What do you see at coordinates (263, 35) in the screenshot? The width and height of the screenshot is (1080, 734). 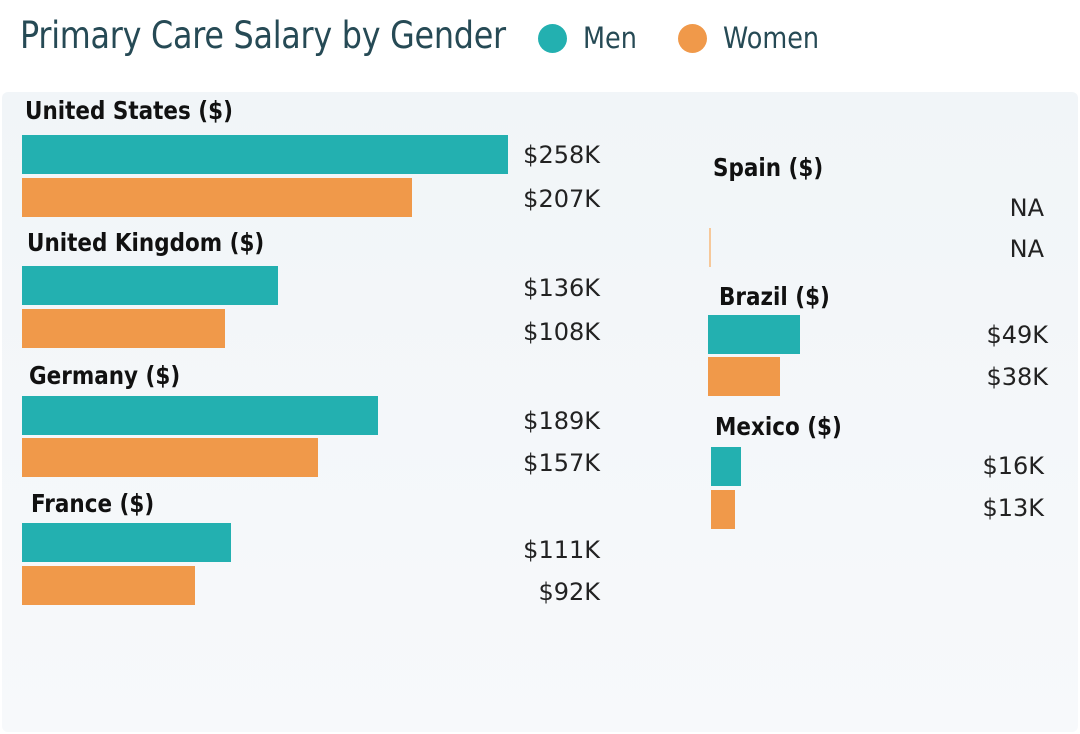 I see `chart-title: Primary Care Salary by Gender` at bounding box center [263, 35].